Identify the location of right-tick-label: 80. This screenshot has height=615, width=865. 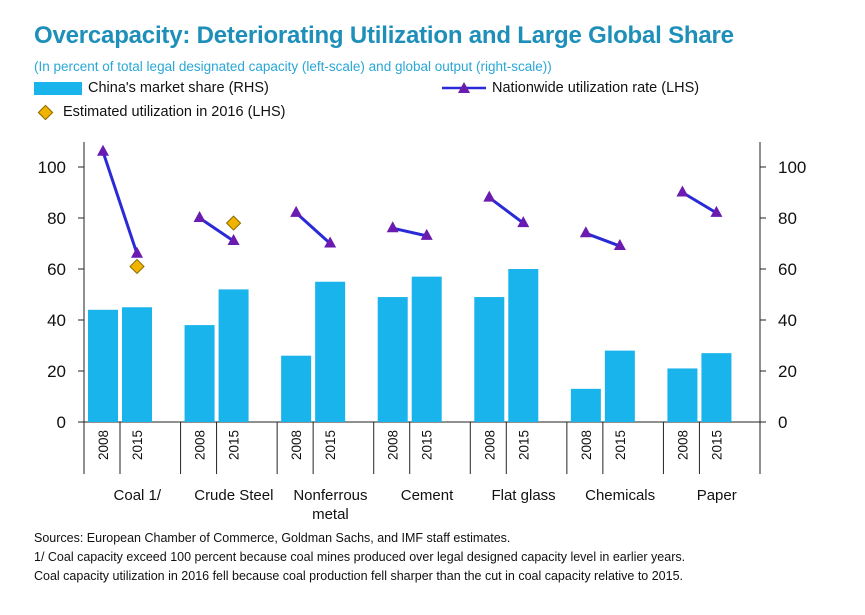
(787, 218).